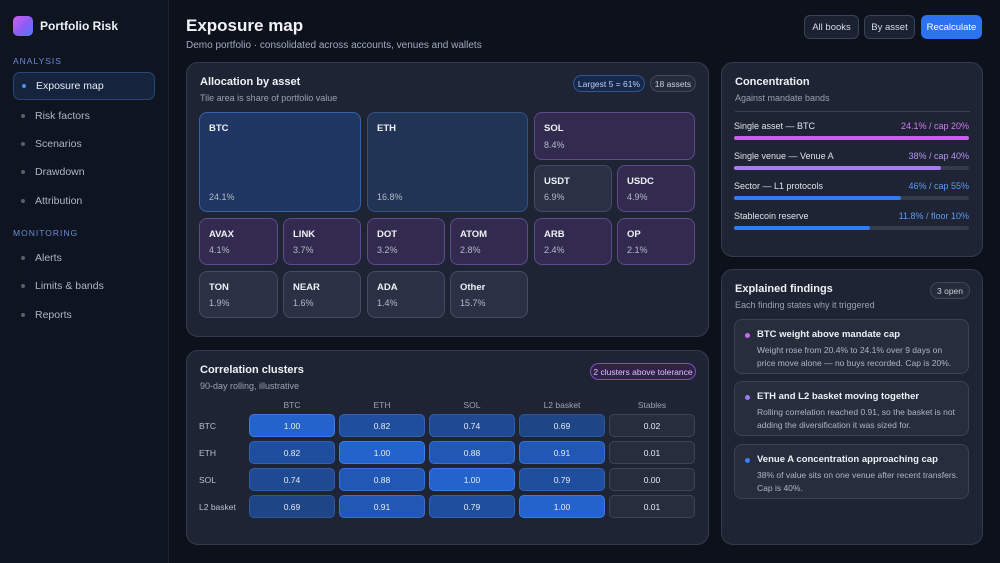 This screenshot has height=563, width=1000. Describe the element at coordinates (489, 294) in the screenshot. I see `tile-other: Other 15.7%` at that location.